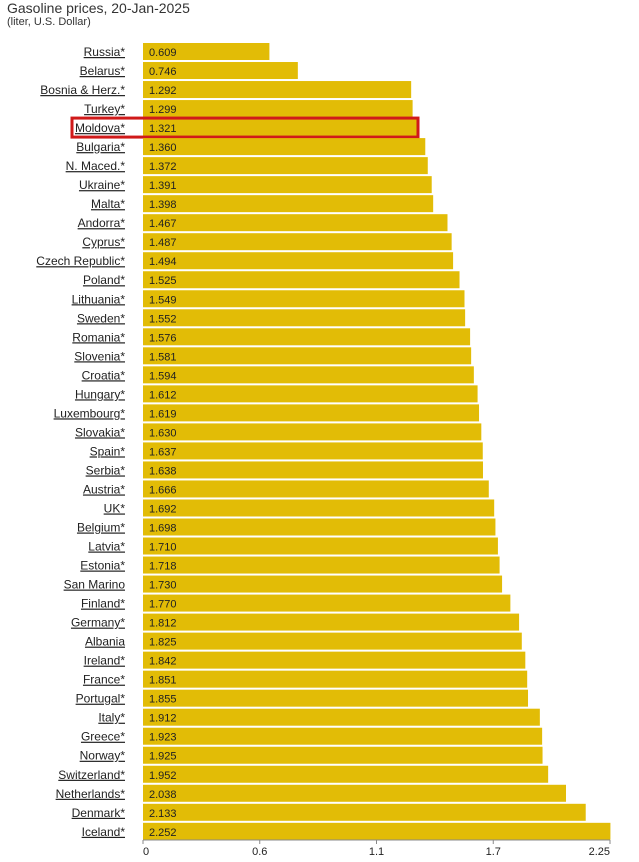 This screenshot has height=862, width=639. Describe the element at coordinates (91, 794) in the screenshot. I see `category-label: Netherlands*` at that location.